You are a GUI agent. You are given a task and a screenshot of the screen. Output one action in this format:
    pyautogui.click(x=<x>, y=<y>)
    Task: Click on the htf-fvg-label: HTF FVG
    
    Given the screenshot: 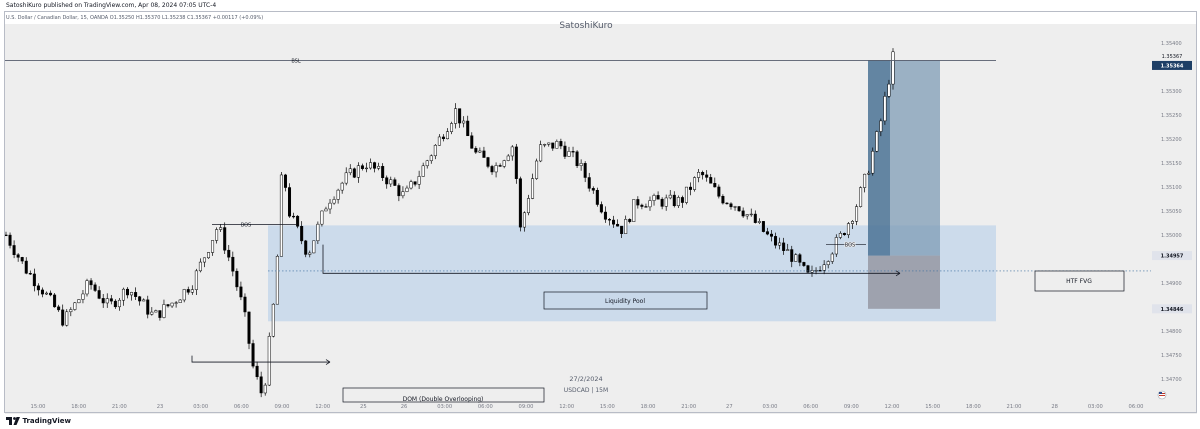 What is the action you would take?
    pyautogui.click(x=1079, y=281)
    